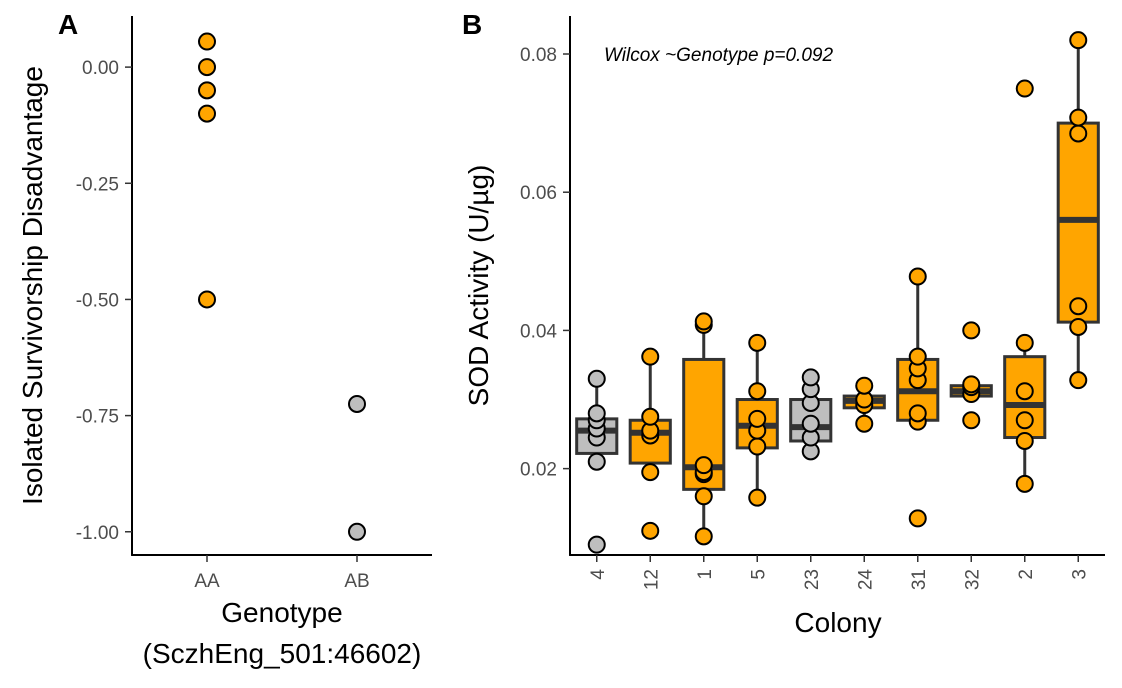 The image size is (1122, 688). I want to click on panel-b-y-tick-label: 0.02, so click(538, 470).